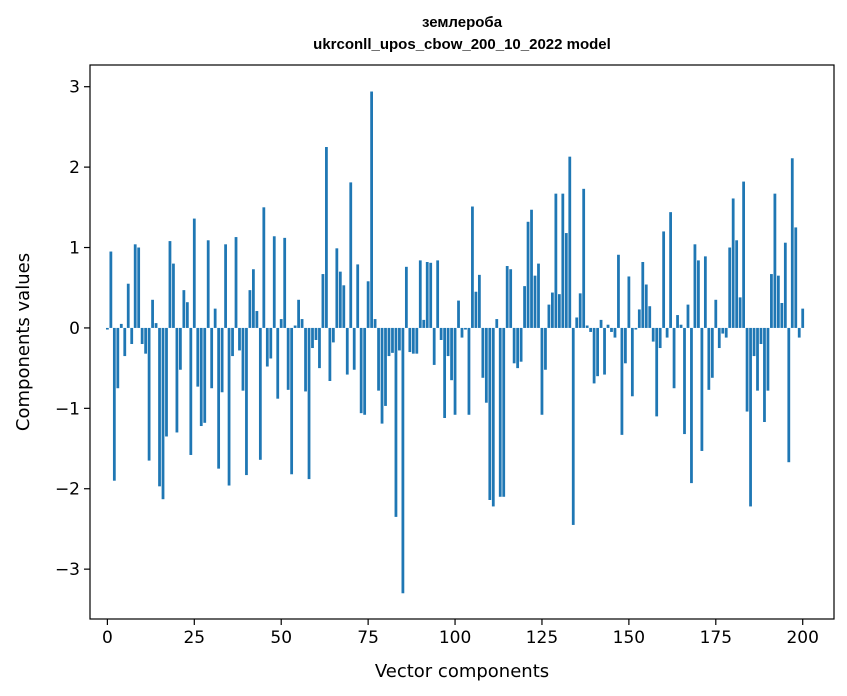  I want to click on x-tick-label: 75, so click(368, 638).